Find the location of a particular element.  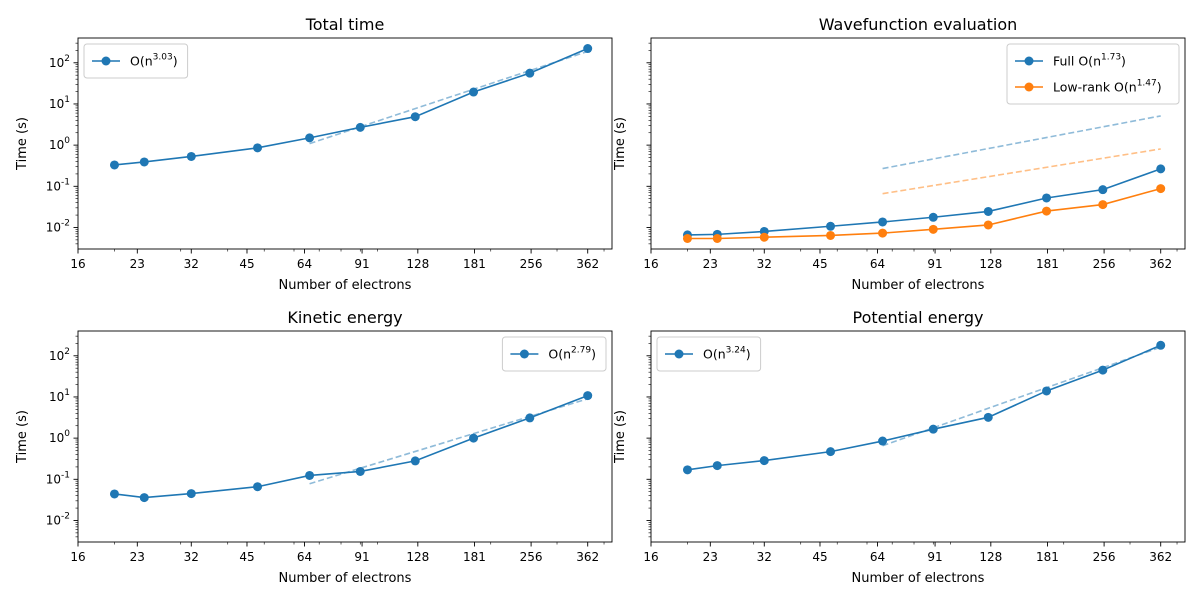

legend-label: O(n3.24) is located at coordinates (727, 354).